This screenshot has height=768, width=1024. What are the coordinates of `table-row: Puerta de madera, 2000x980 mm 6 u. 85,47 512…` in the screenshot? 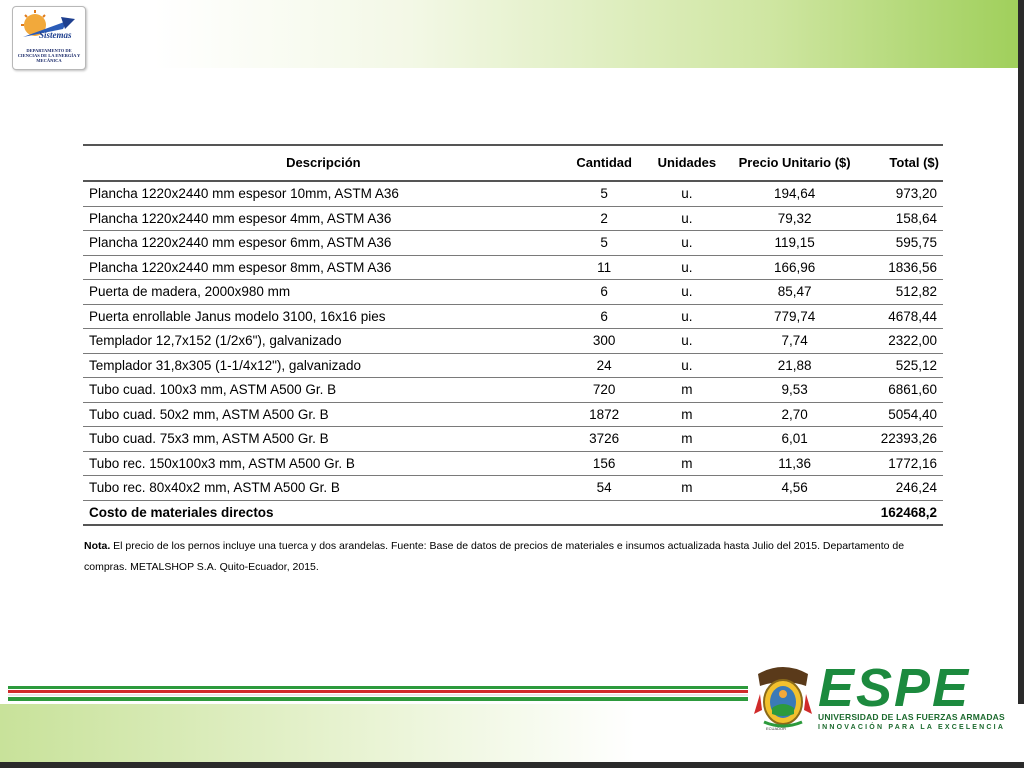 It's located at (513, 292).